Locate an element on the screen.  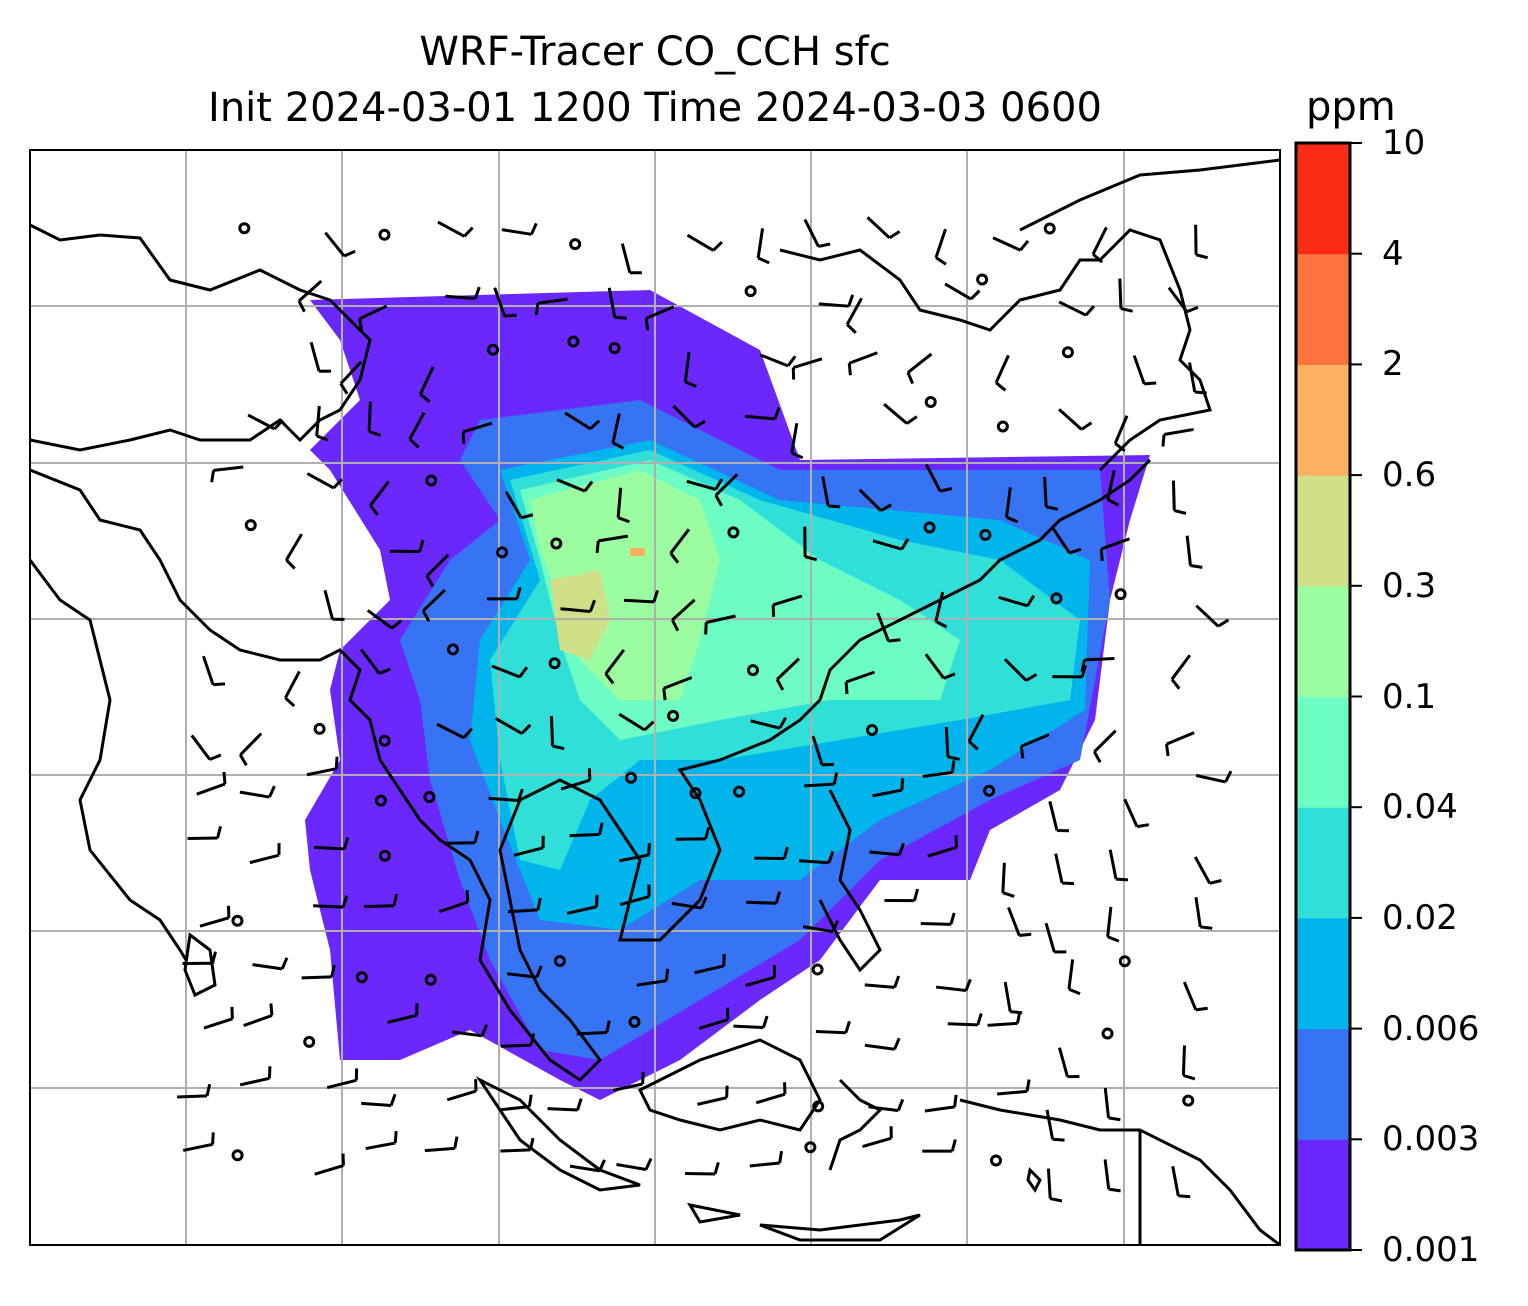
colorbar-tick-label: 0.003 is located at coordinates (1431, 1139).